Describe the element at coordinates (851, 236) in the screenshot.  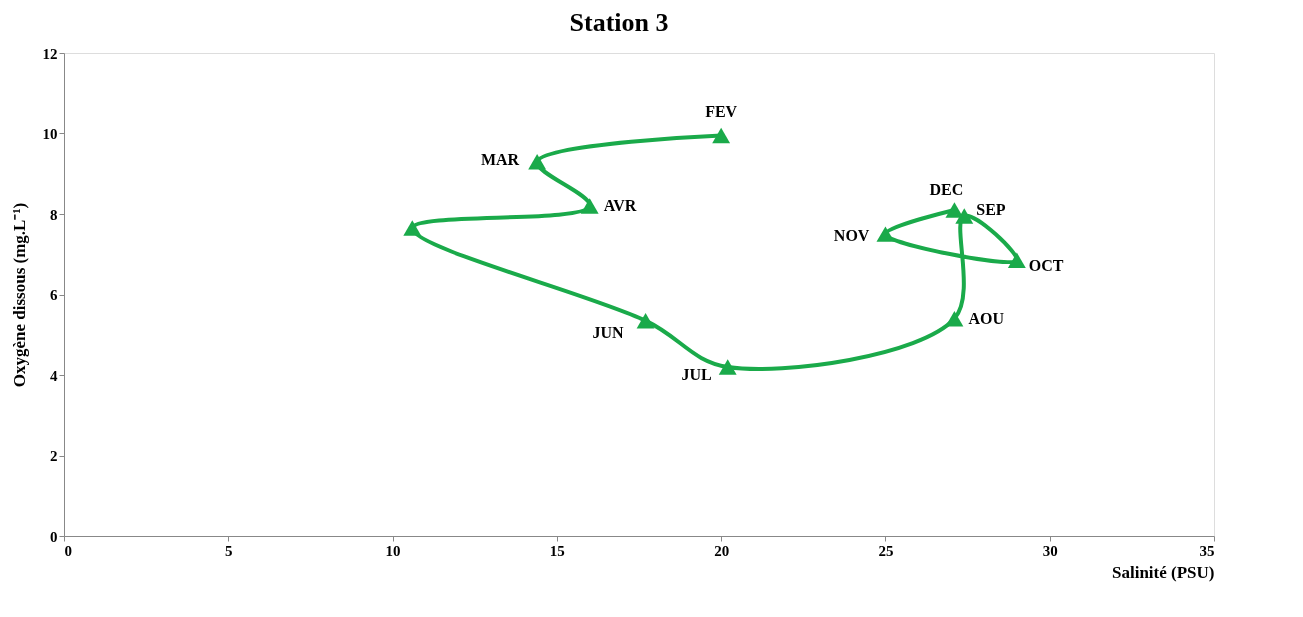
I see `annotation: NOV` at that location.